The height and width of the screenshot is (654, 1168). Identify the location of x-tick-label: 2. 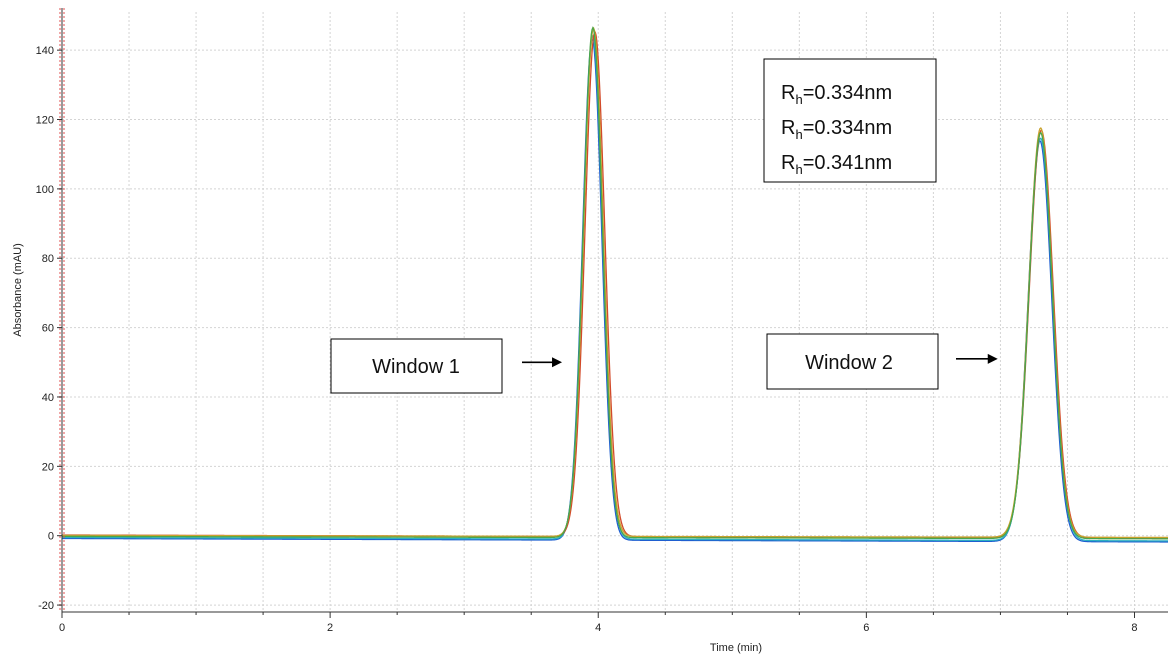
(330, 628).